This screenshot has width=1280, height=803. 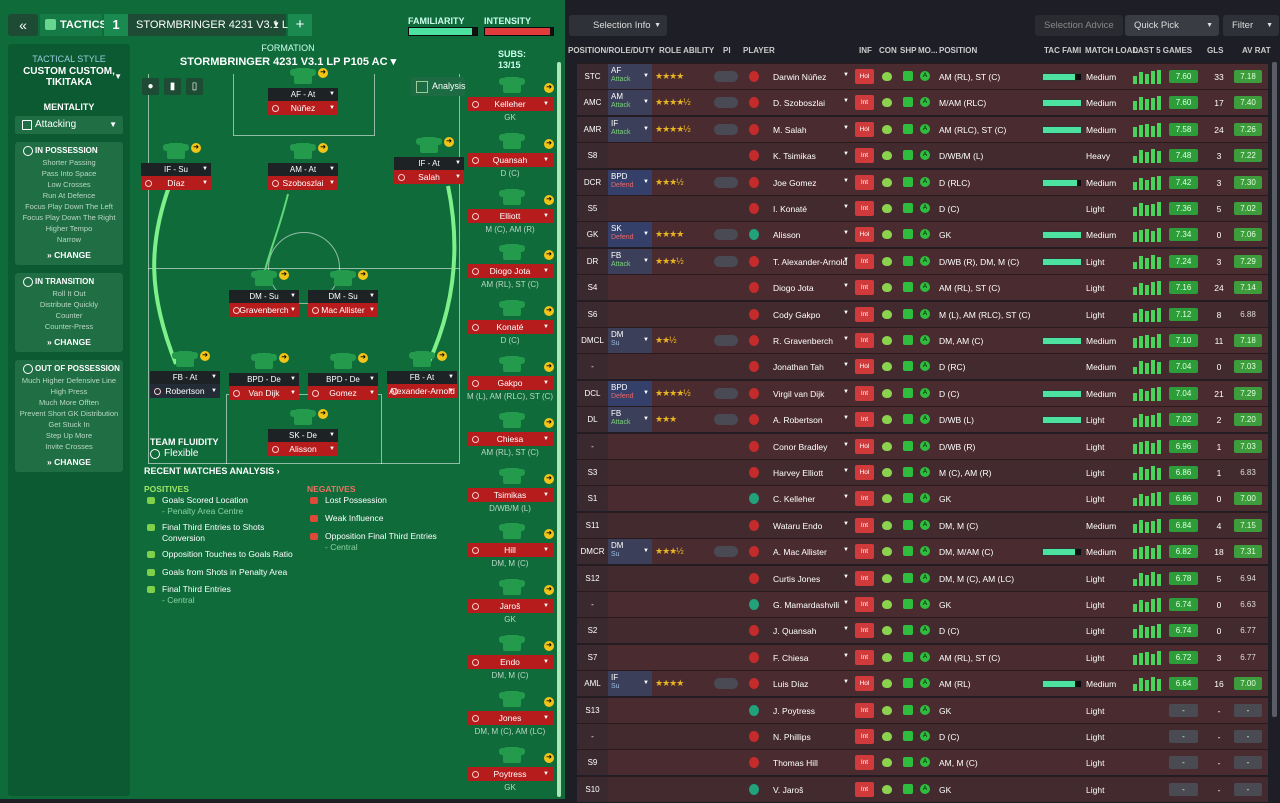 What do you see at coordinates (592, 657) in the screenshot?
I see `position-slot: S7` at bounding box center [592, 657].